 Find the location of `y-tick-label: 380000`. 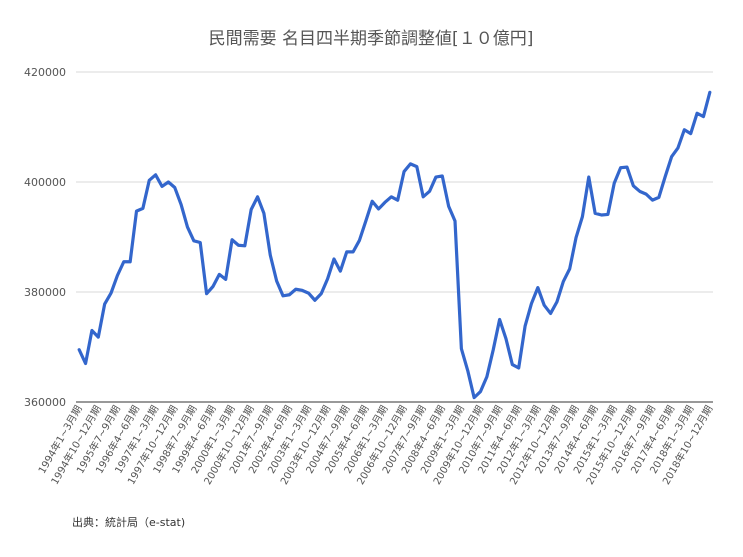

y-tick-label: 380000 is located at coordinates (45, 292).